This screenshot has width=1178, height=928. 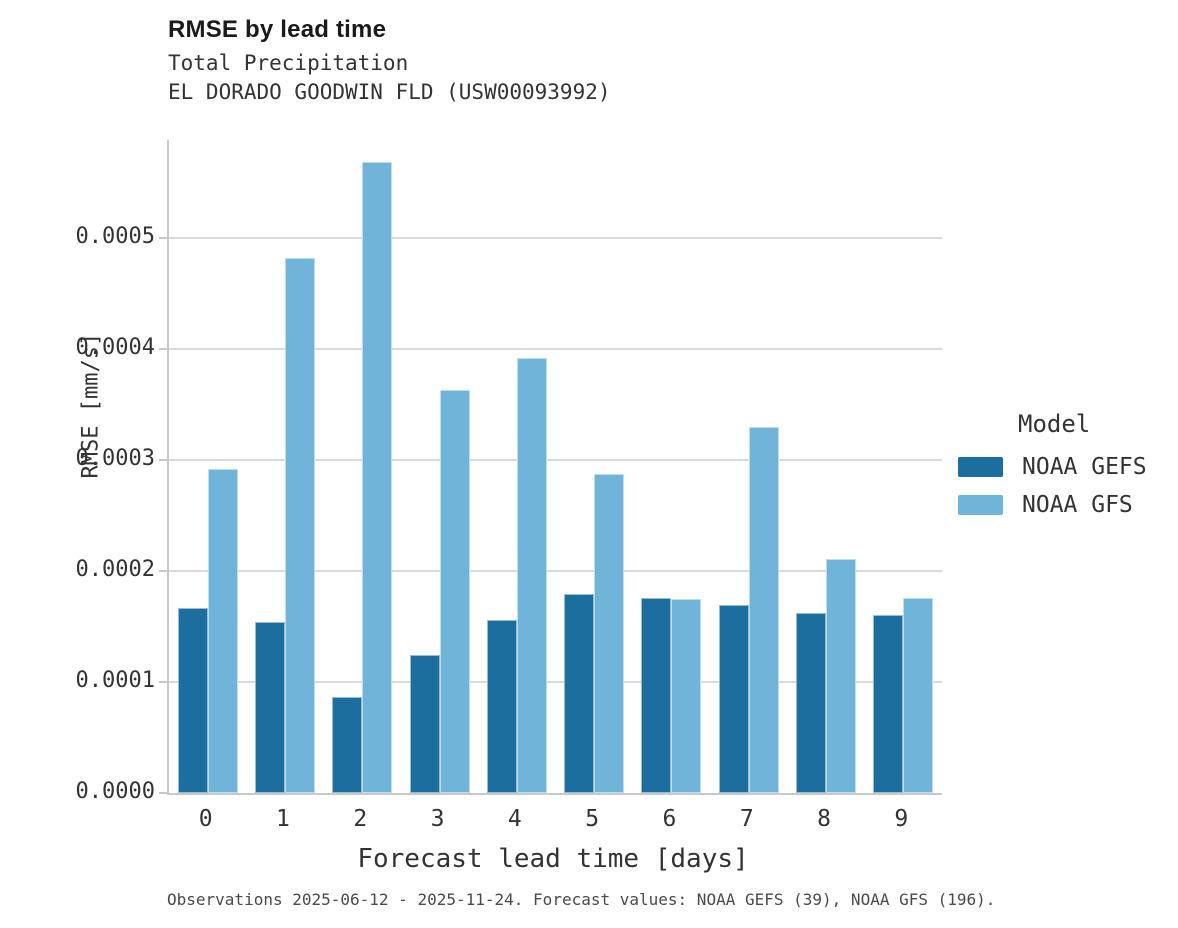 What do you see at coordinates (205, 819) in the screenshot?
I see `x-tick-label: 0` at bounding box center [205, 819].